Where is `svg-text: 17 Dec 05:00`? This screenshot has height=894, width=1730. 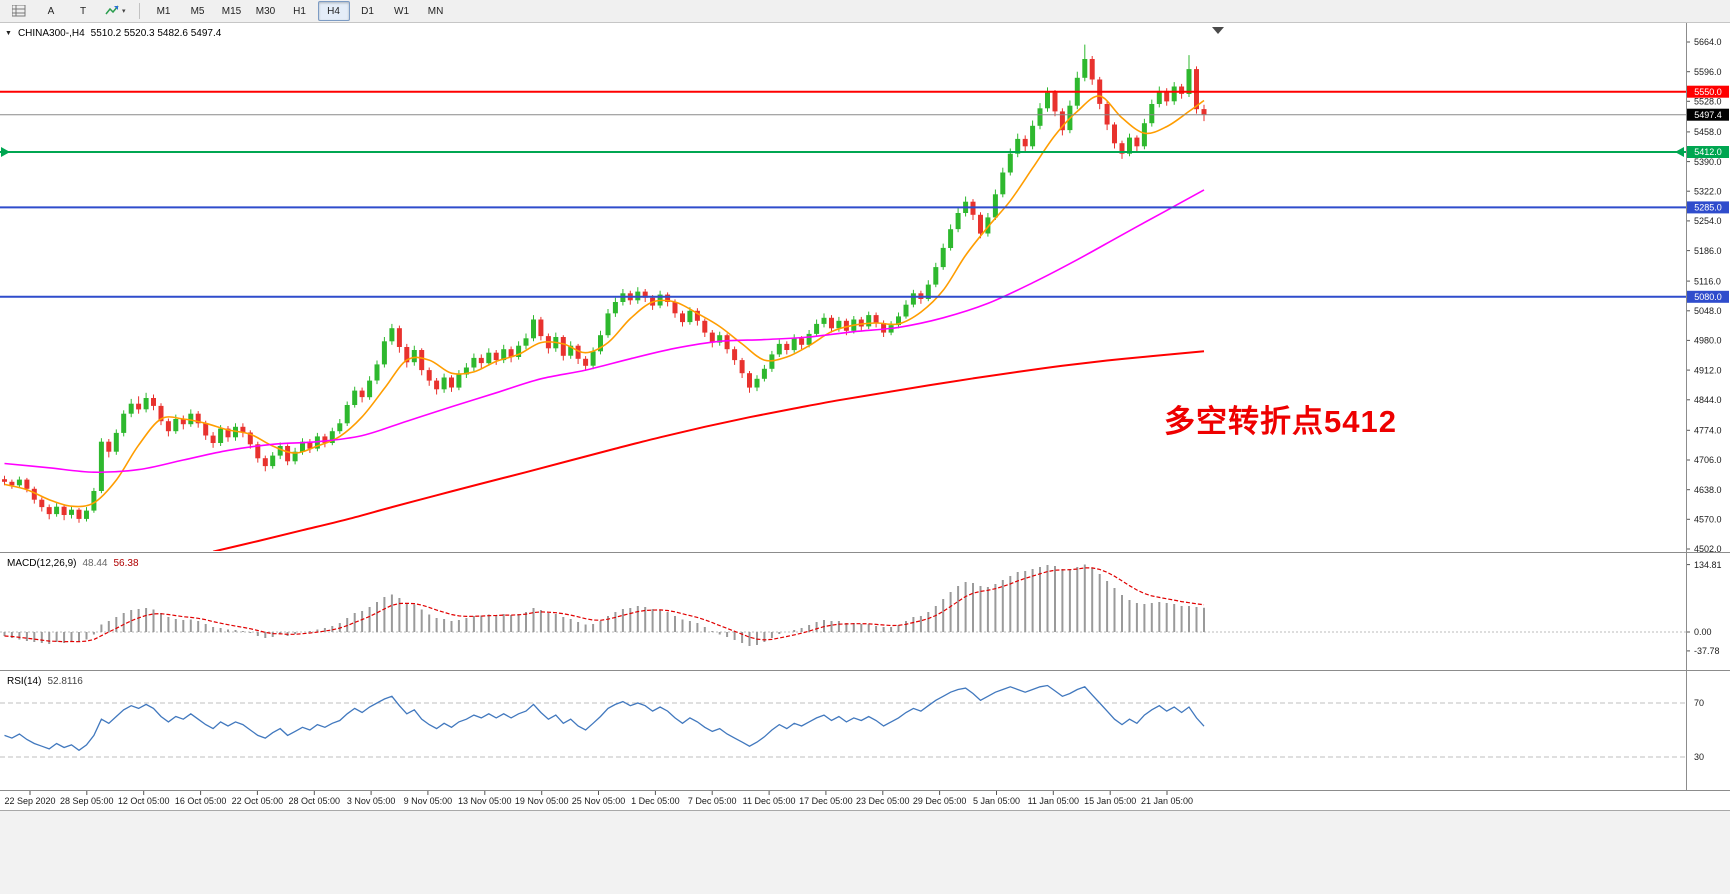 svg-text: 17 Dec 05:00 is located at coordinates (826, 801).